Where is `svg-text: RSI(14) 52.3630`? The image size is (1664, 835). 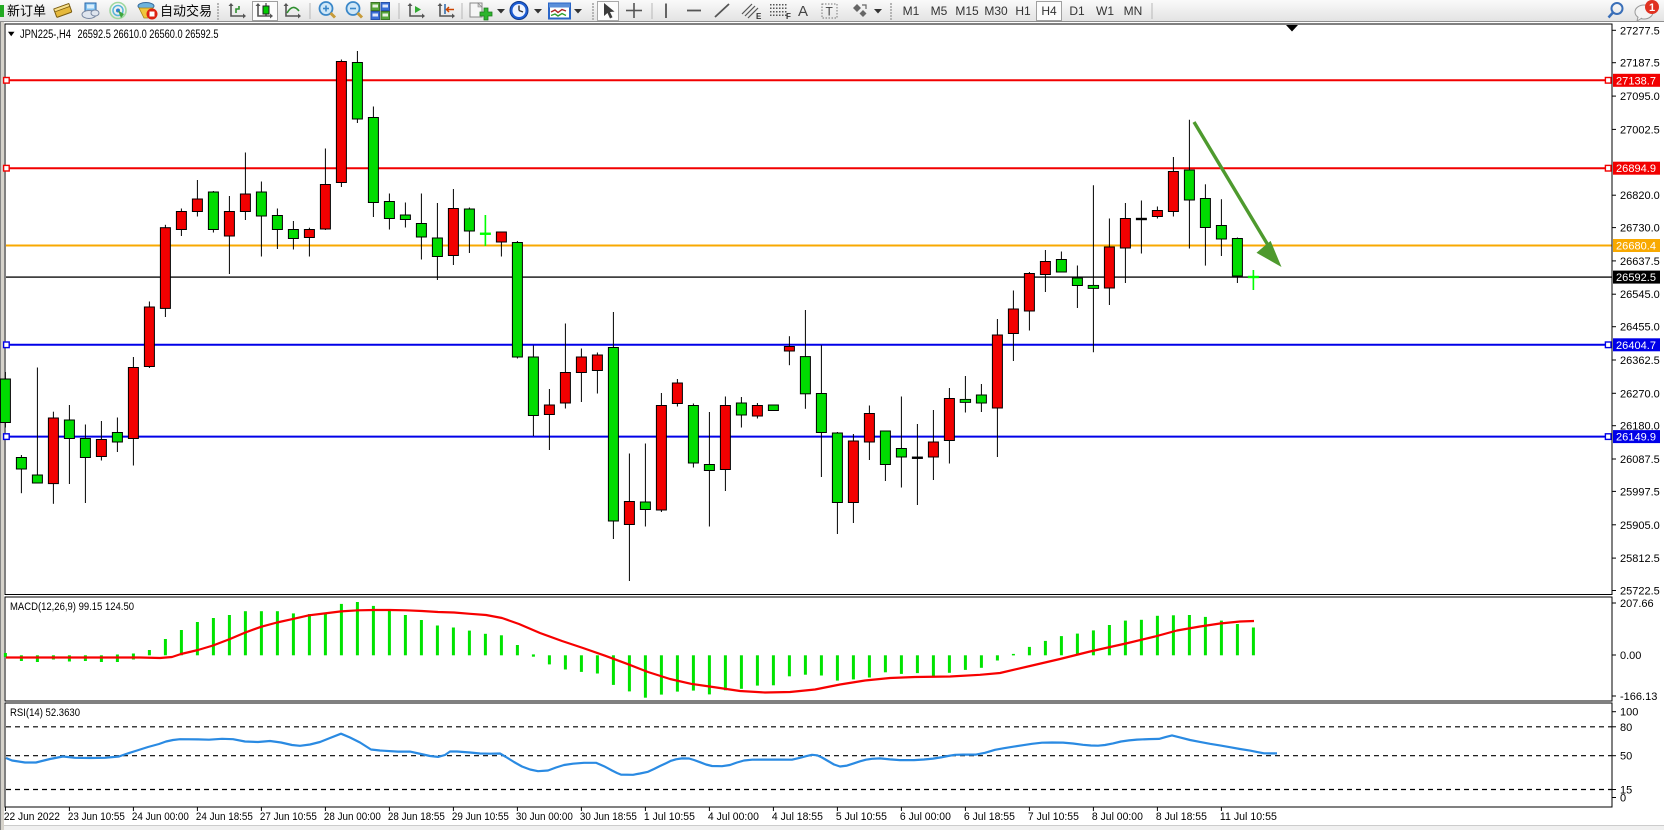
svg-text: RSI(14) 52.3630 is located at coordinates (45, 713).